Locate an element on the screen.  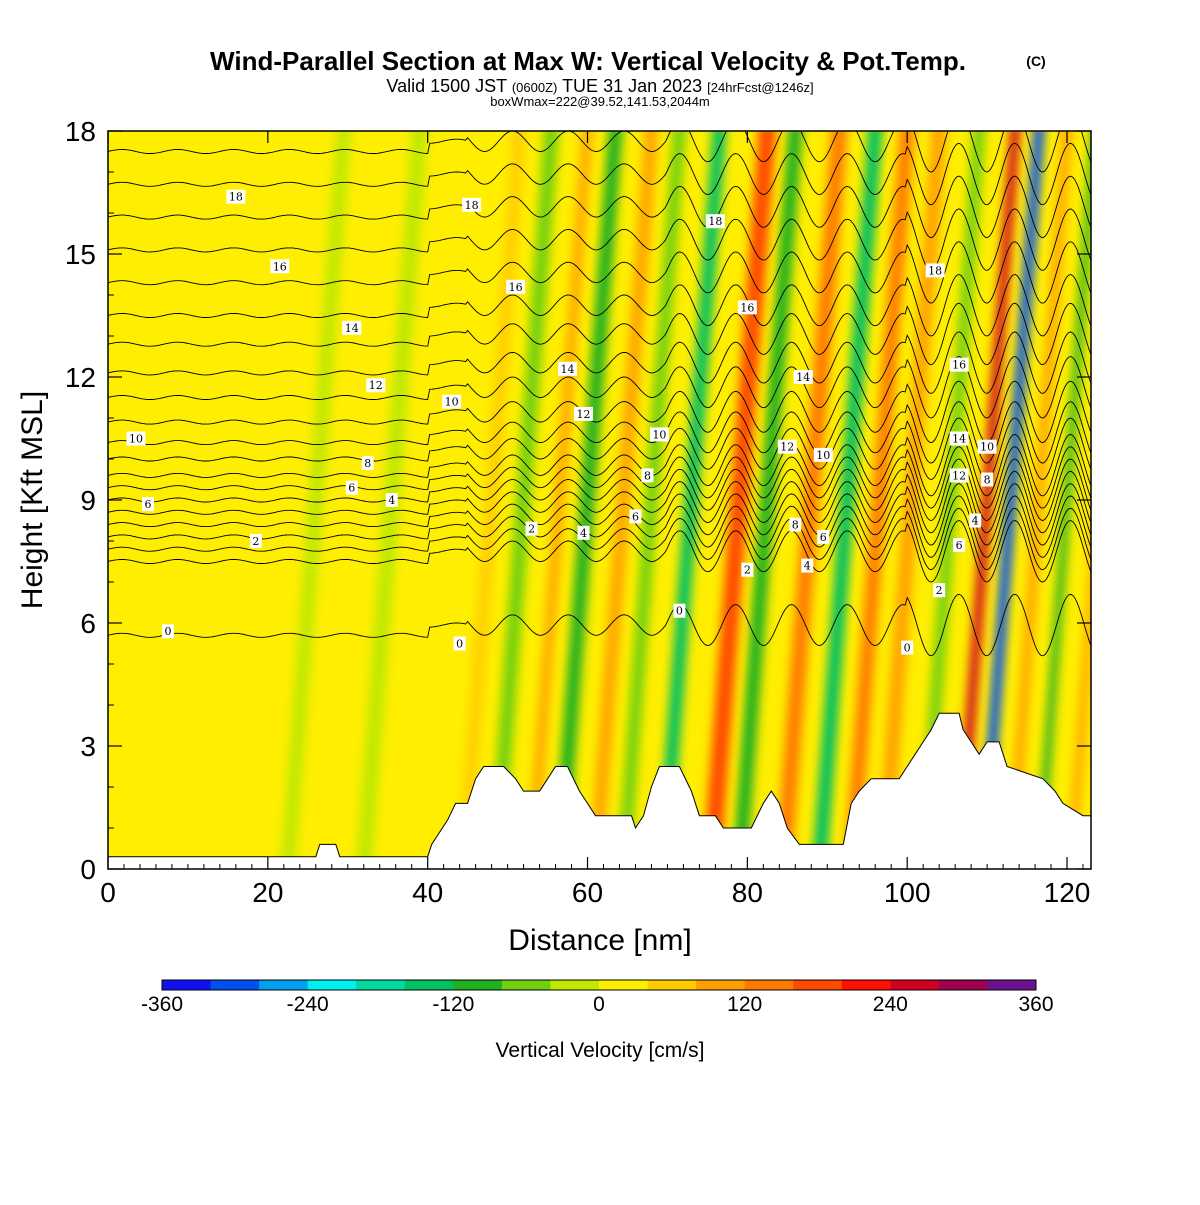
isentrope-label: 8 is located at coordinates (987, 479).